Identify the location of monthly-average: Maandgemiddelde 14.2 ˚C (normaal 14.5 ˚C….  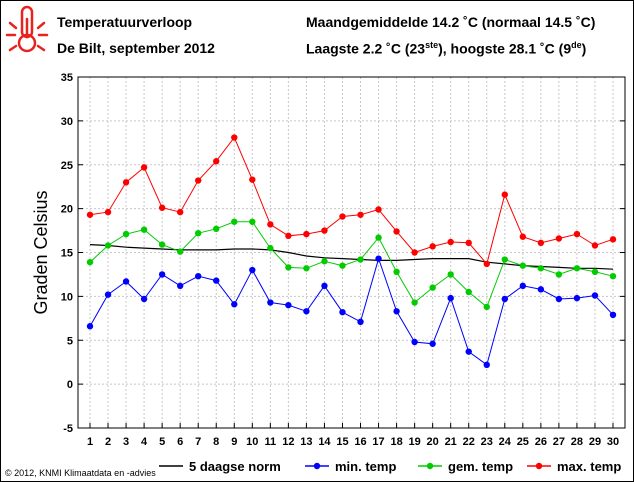
(451, 22).